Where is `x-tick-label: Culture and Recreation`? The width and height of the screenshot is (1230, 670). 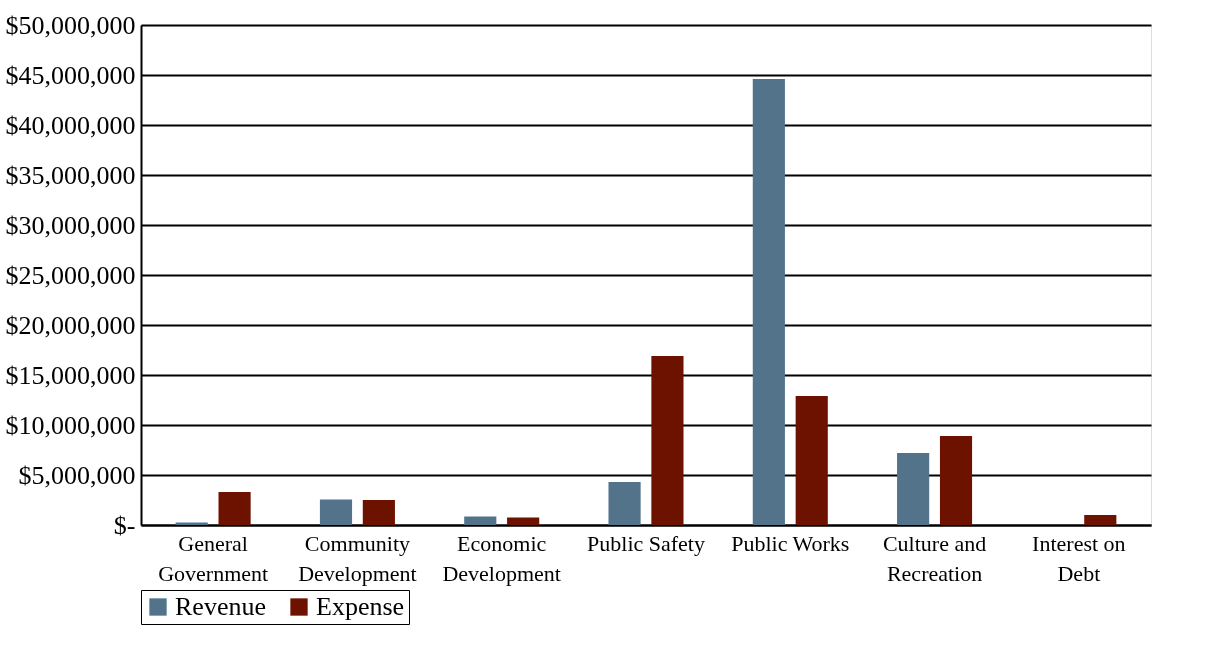 x-tick-label: Culture and Recreation is located at coordinates (934, 558).